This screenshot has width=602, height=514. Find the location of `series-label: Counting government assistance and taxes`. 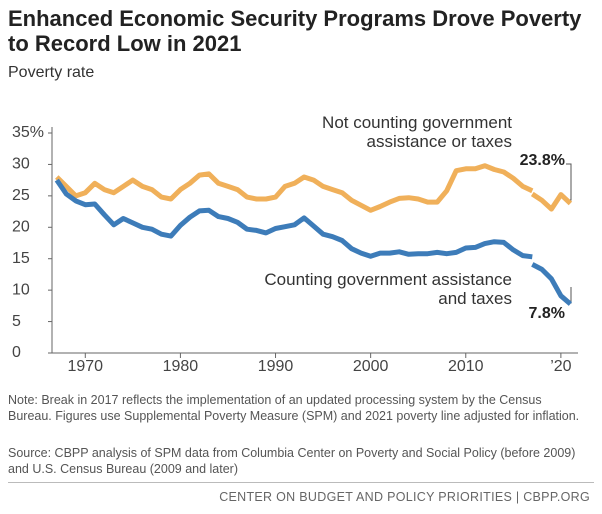

series-label: Counting government assistance and taxes is located at coordinates (388, 289).